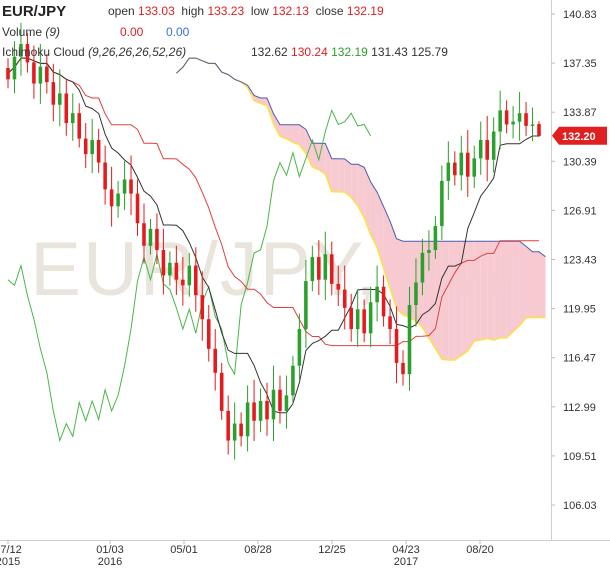 The height and width of the screenshot is (573, 610). What do you see at coordinates (579, 135) in the screenshot?
I see `last-price-tag` at bounding box center [579, 135].